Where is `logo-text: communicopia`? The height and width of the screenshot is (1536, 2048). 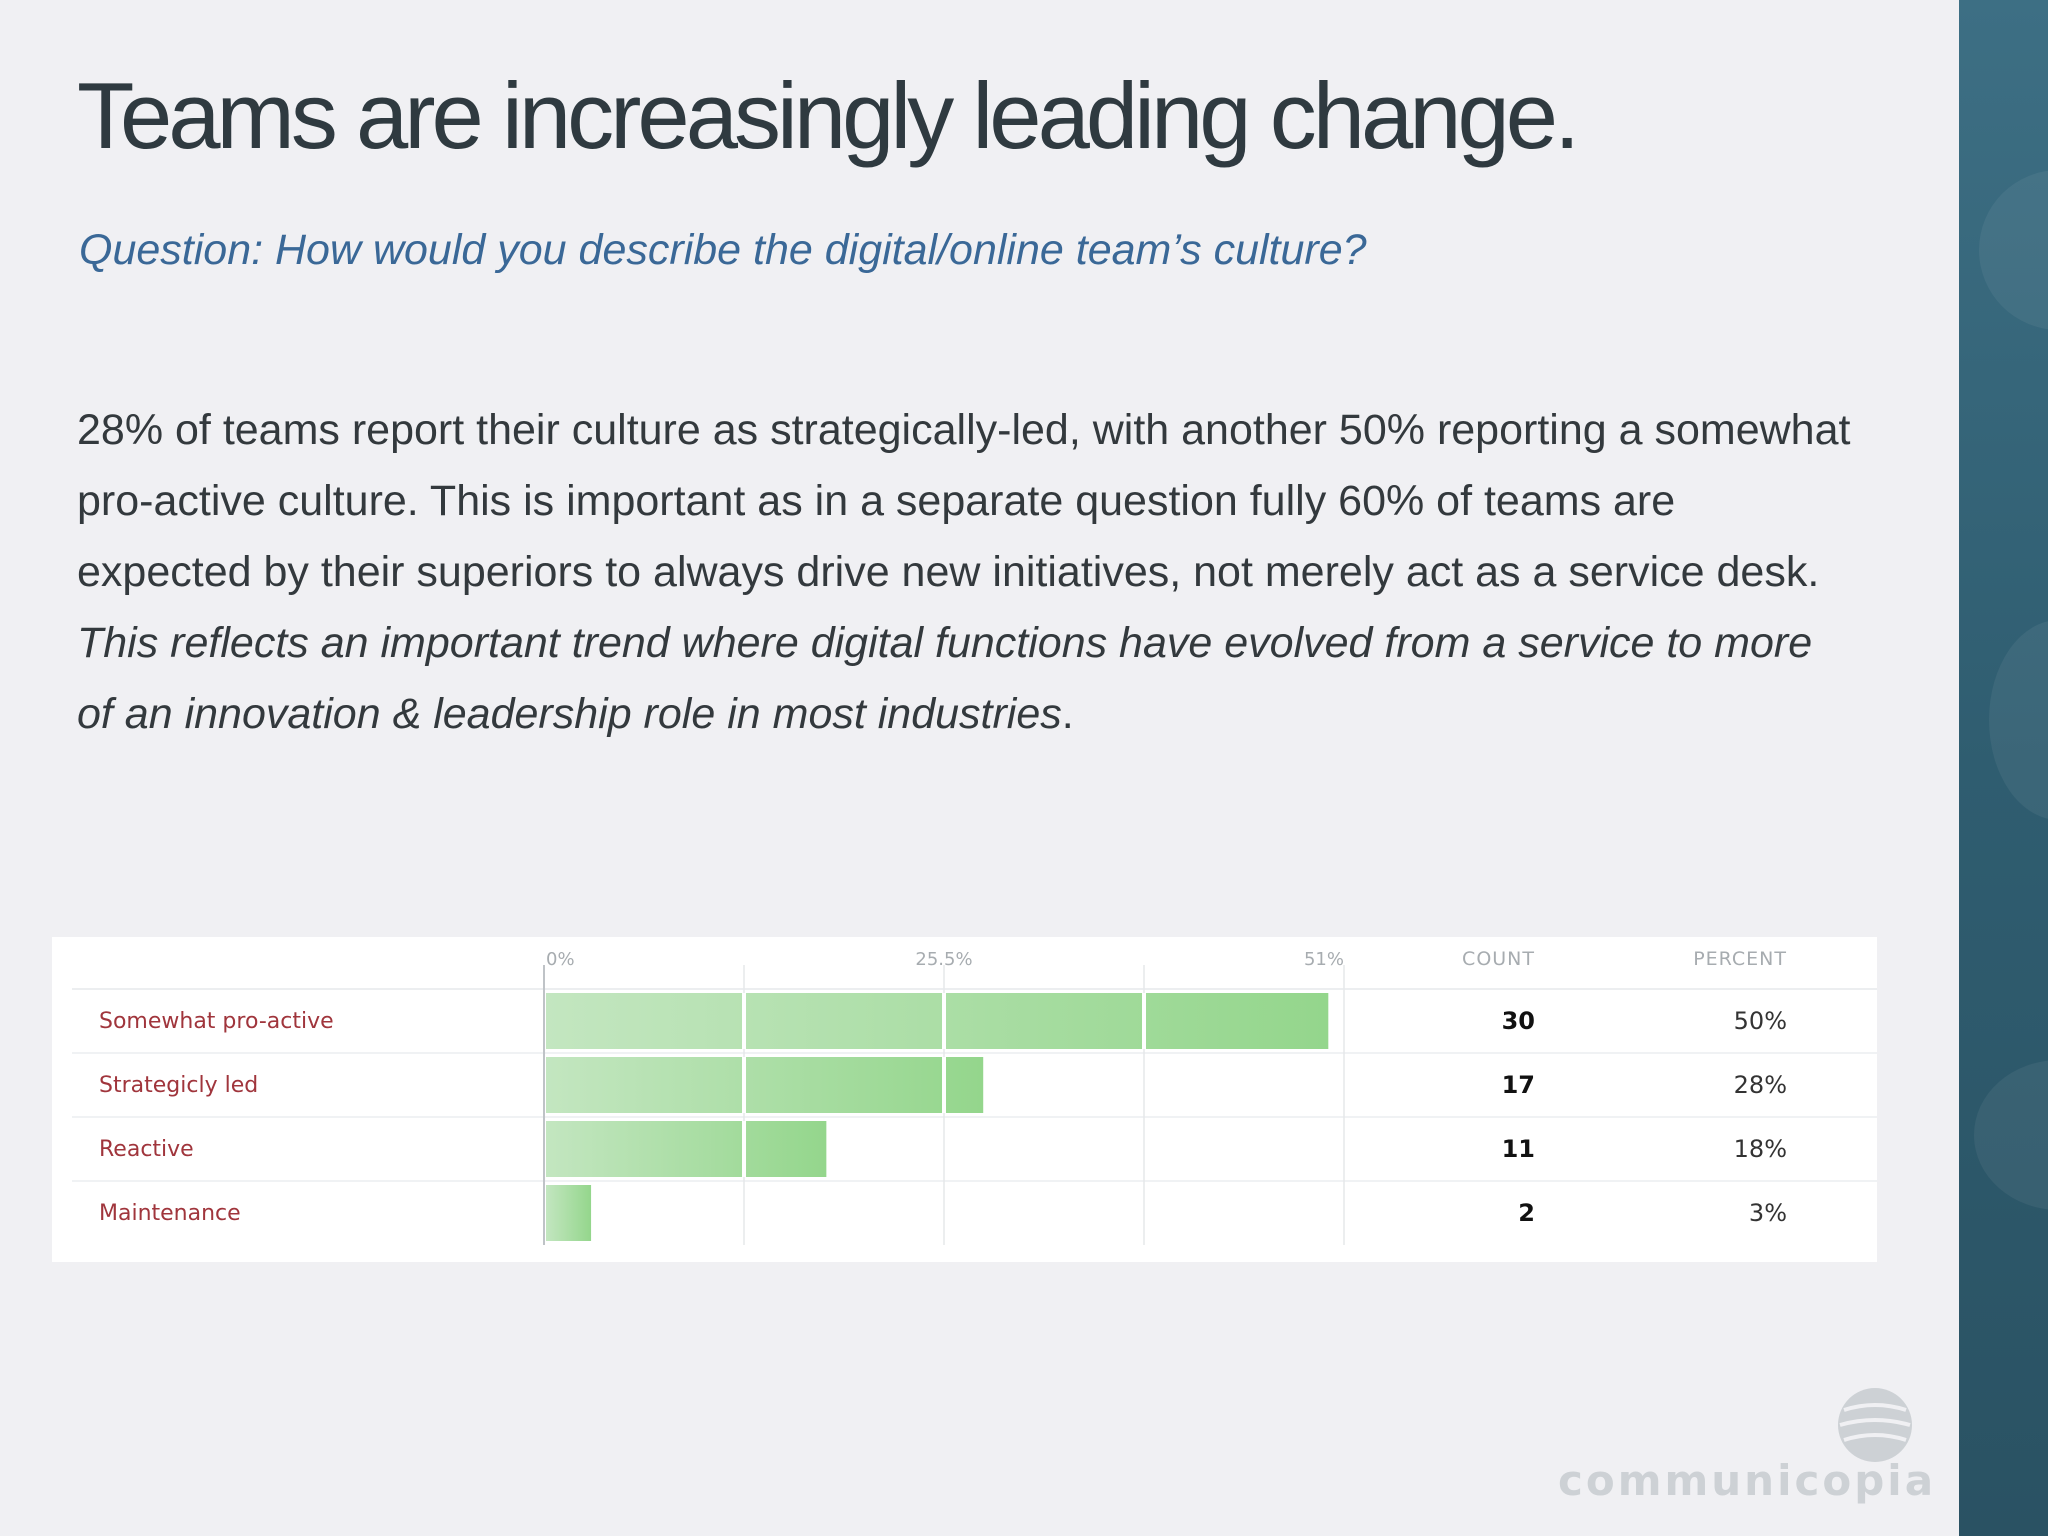 logo-text: communicopia is located at coordinates (1747, 1480).